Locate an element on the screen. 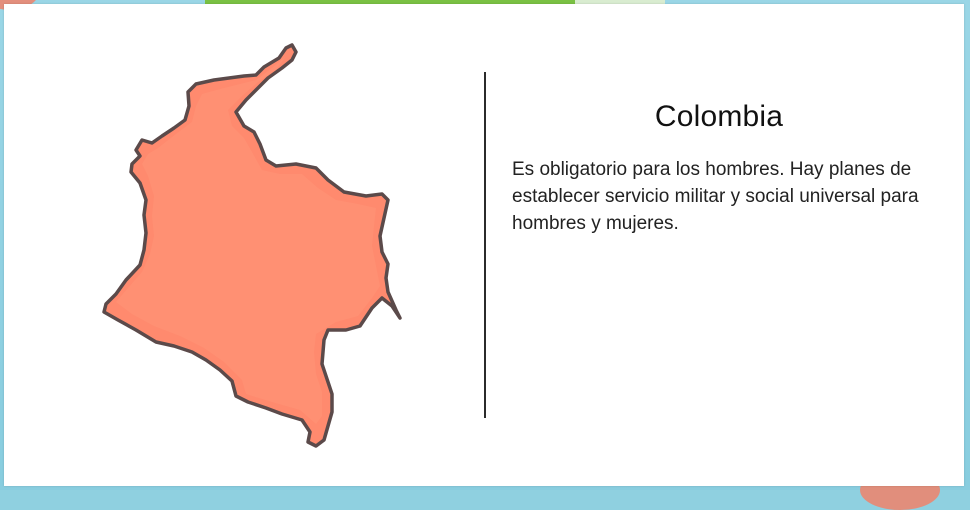 Image resolution: width=970 pixels, height=510 pixels. vertical-divider is located at coordinates (485, 245).